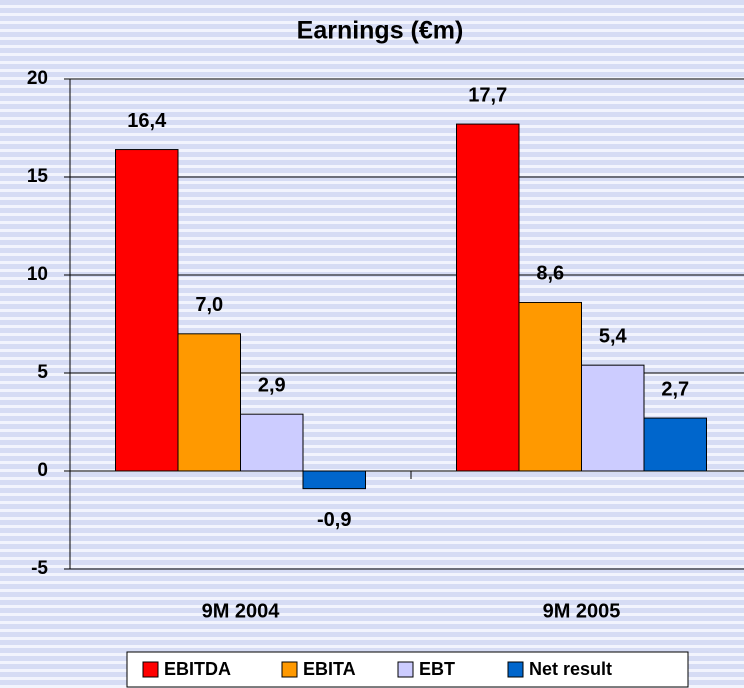  Describe the element at coordinates (675, 389) in the screenshot. I see `value-label: 2,7` at that location.